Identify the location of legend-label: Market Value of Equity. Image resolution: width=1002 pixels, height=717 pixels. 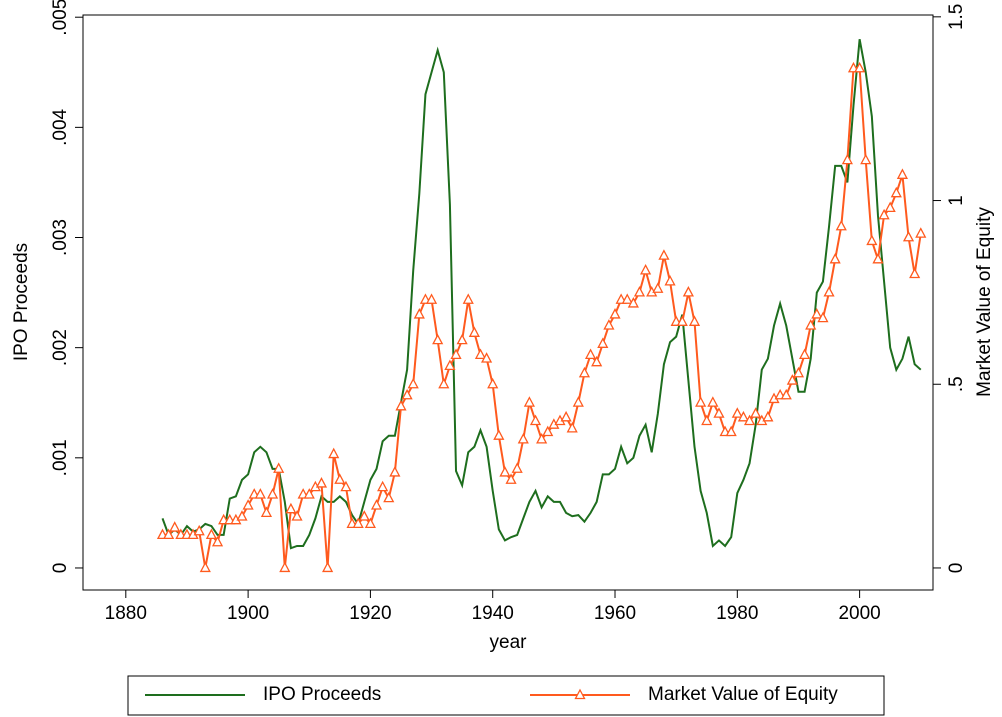
(743, 694).